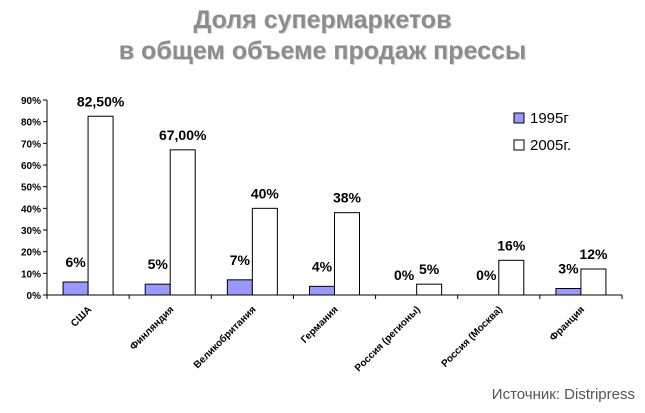  What do you see at coordinates (593, 254) in the screenshot?
I see `data-label-2005: 12%` at bounding box center [593, 254].